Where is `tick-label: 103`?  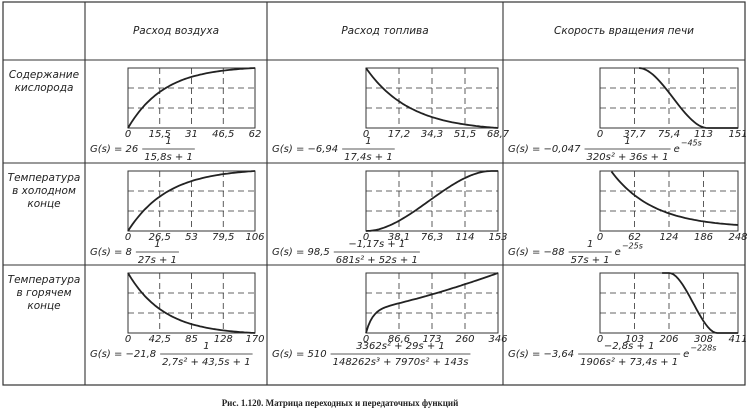
tick-label: 103 is located at coordinates (634, 339).